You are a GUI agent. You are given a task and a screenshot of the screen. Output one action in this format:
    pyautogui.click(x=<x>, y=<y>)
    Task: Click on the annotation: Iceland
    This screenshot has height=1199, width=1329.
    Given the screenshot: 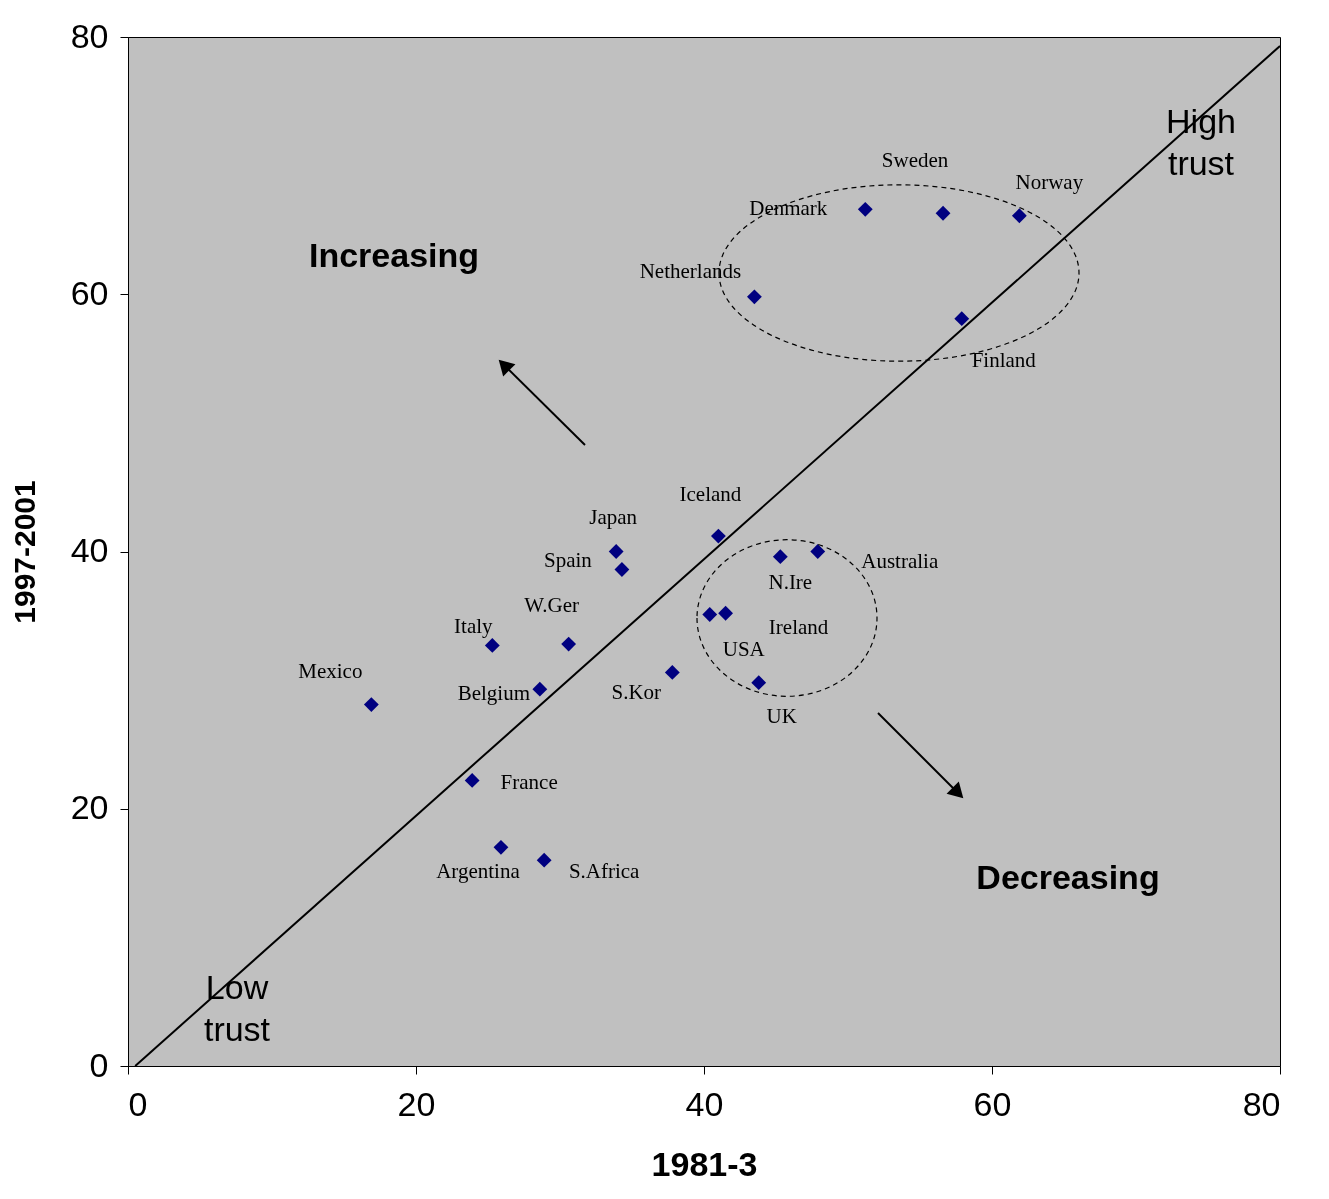 What is the action you would take?
    pyautogui.click(x=710, y=494)
    